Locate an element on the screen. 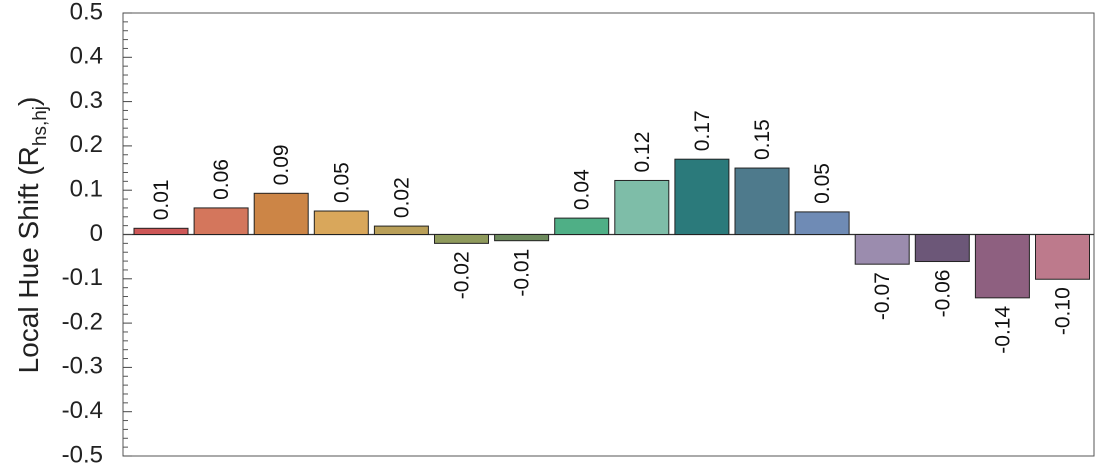 This screenshot has width=1096, height=470. y-tick-label: -0.3 is located at coordinates (82, 366).